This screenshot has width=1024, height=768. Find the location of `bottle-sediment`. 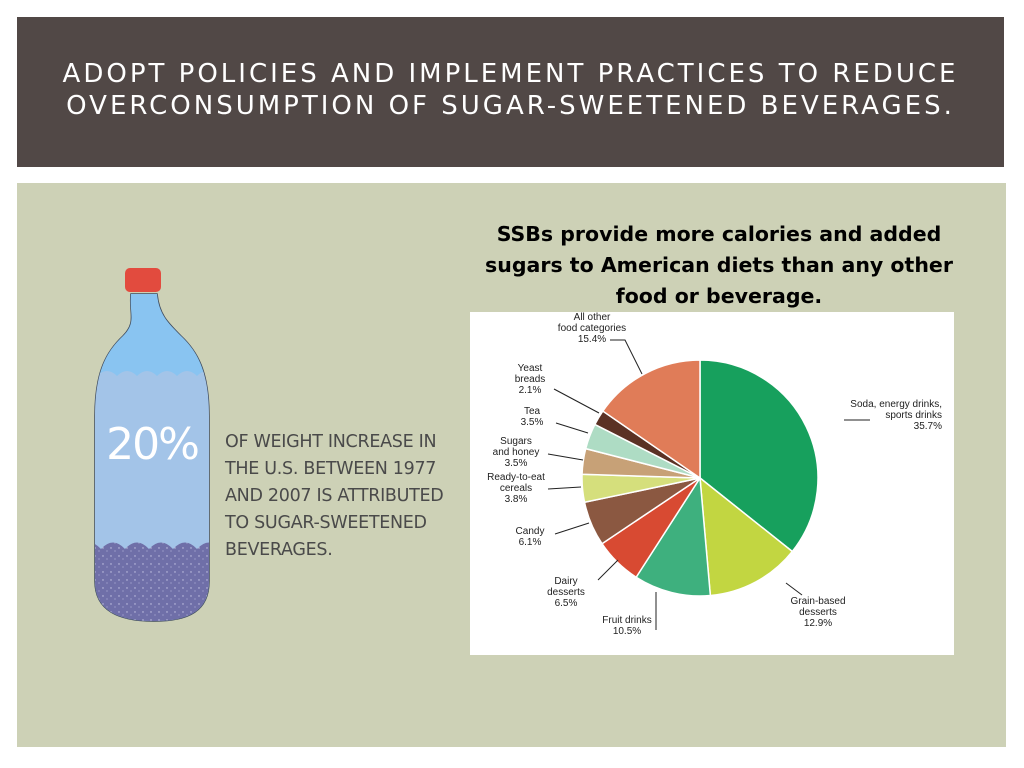

bottle-sediment is located at coordinates (152, 581).